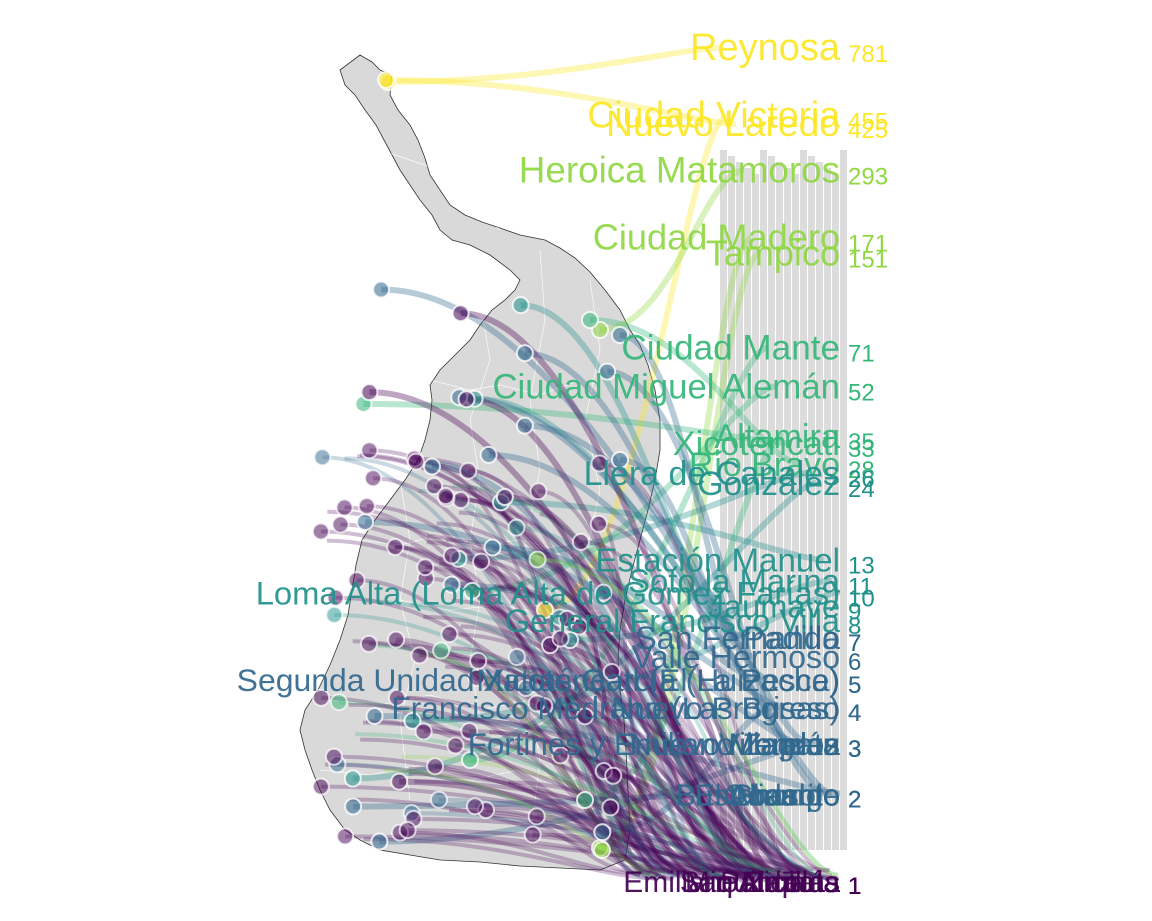 The image size is (1152, 921). I want to click on place-label: Palmillas, so click(780, 882).